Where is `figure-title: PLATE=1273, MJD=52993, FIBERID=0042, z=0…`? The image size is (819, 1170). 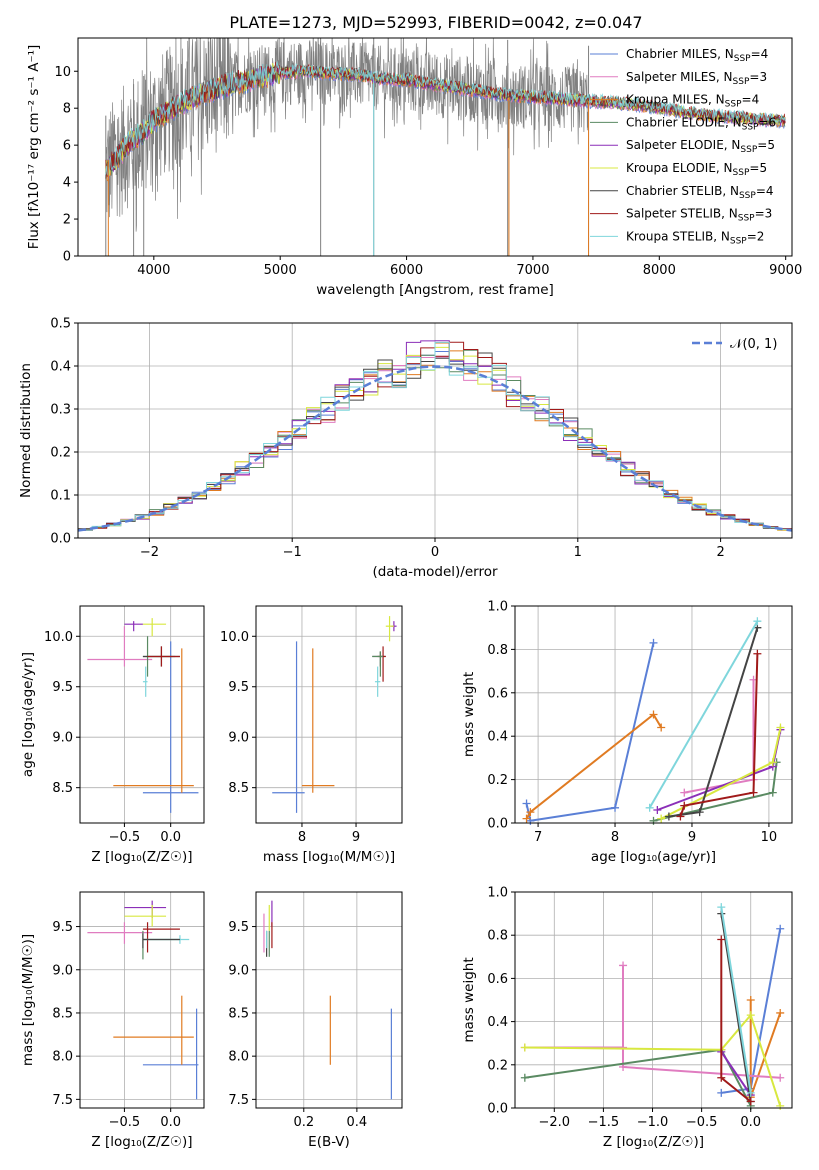
figure-title: PLATE=1273, MJD=52993, FIBERID=0042, z=0… is located at coordinates (435, 22).